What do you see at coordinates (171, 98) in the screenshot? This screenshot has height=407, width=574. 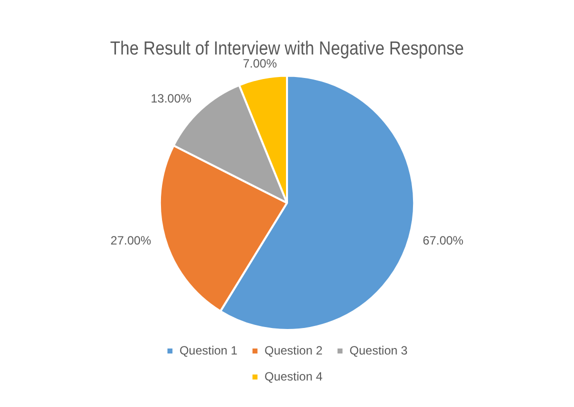 I see `data-label: 13.00%` at bounding box center [171, 98].